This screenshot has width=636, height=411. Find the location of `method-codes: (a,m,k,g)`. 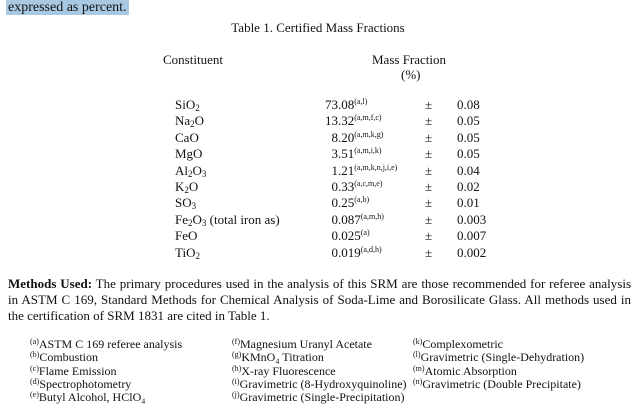

method-codes: (a,m,k,g) is located at coordinates (369, 134).